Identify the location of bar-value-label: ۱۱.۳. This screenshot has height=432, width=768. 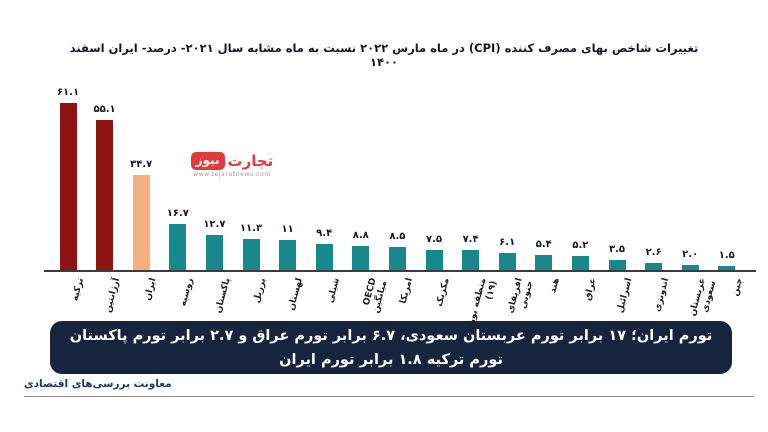
(251, 229).